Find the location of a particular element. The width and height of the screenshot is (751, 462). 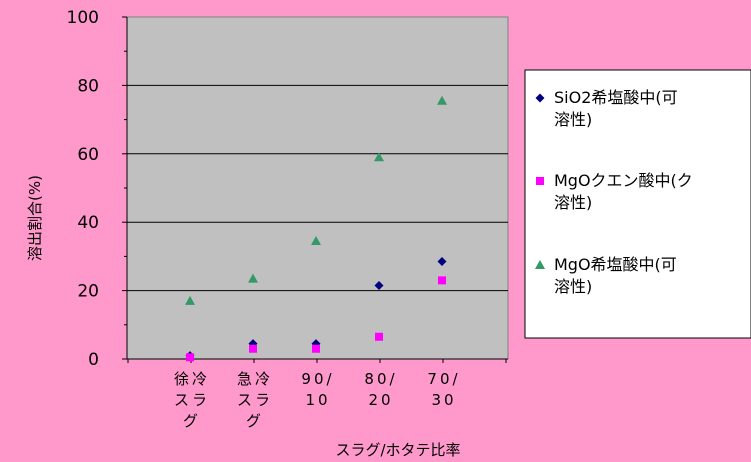

x-category-label: 急冷スラグ is located at coordinates (255, 400).